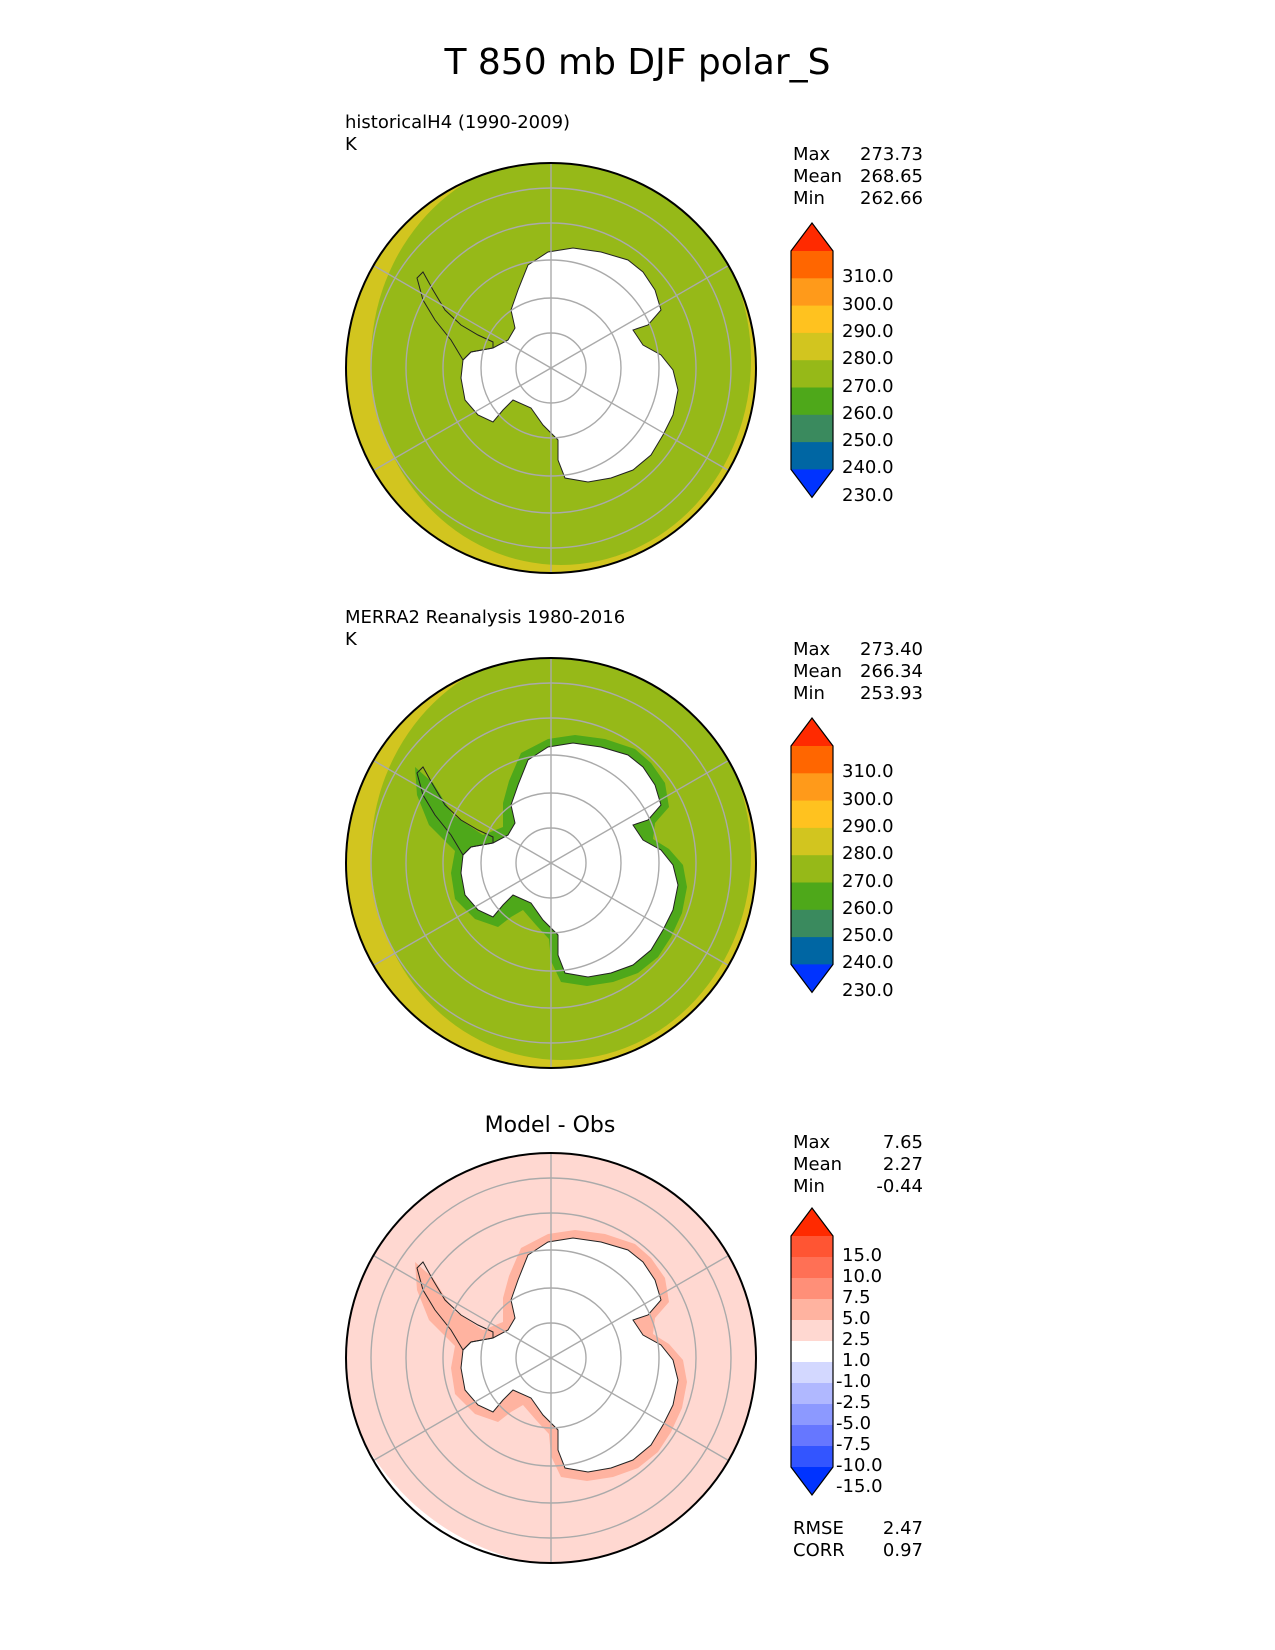 This screenshot has height=1650, width=1275. Describe the element at coordinates (891, 649) in the screenshot. I see `stat-value: 273.40` at that location.